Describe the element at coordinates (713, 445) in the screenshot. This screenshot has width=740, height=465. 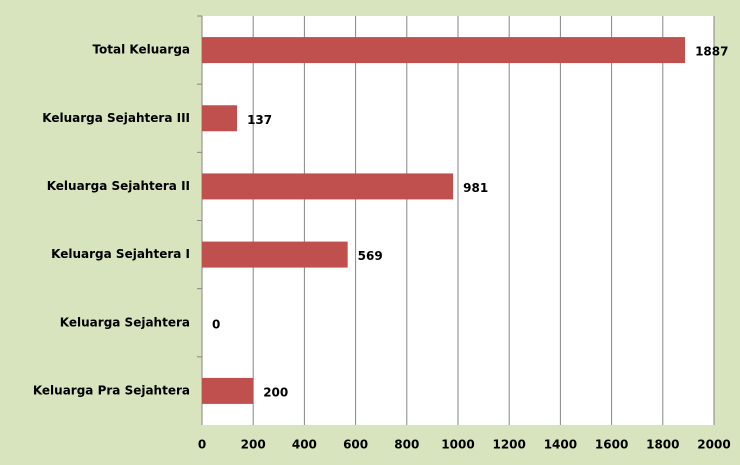
I see `x-tick-label: 2000` at that location.